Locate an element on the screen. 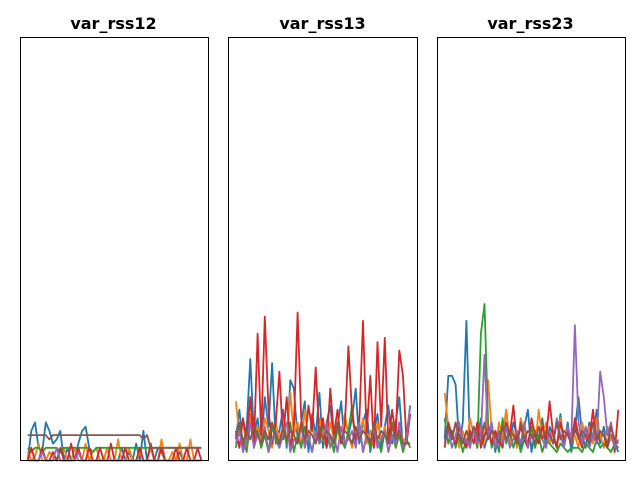 Image resolution: width=640 pixels, height=480 pixels. subplot-title: var_rss12 is located at coordinates (113, 23).